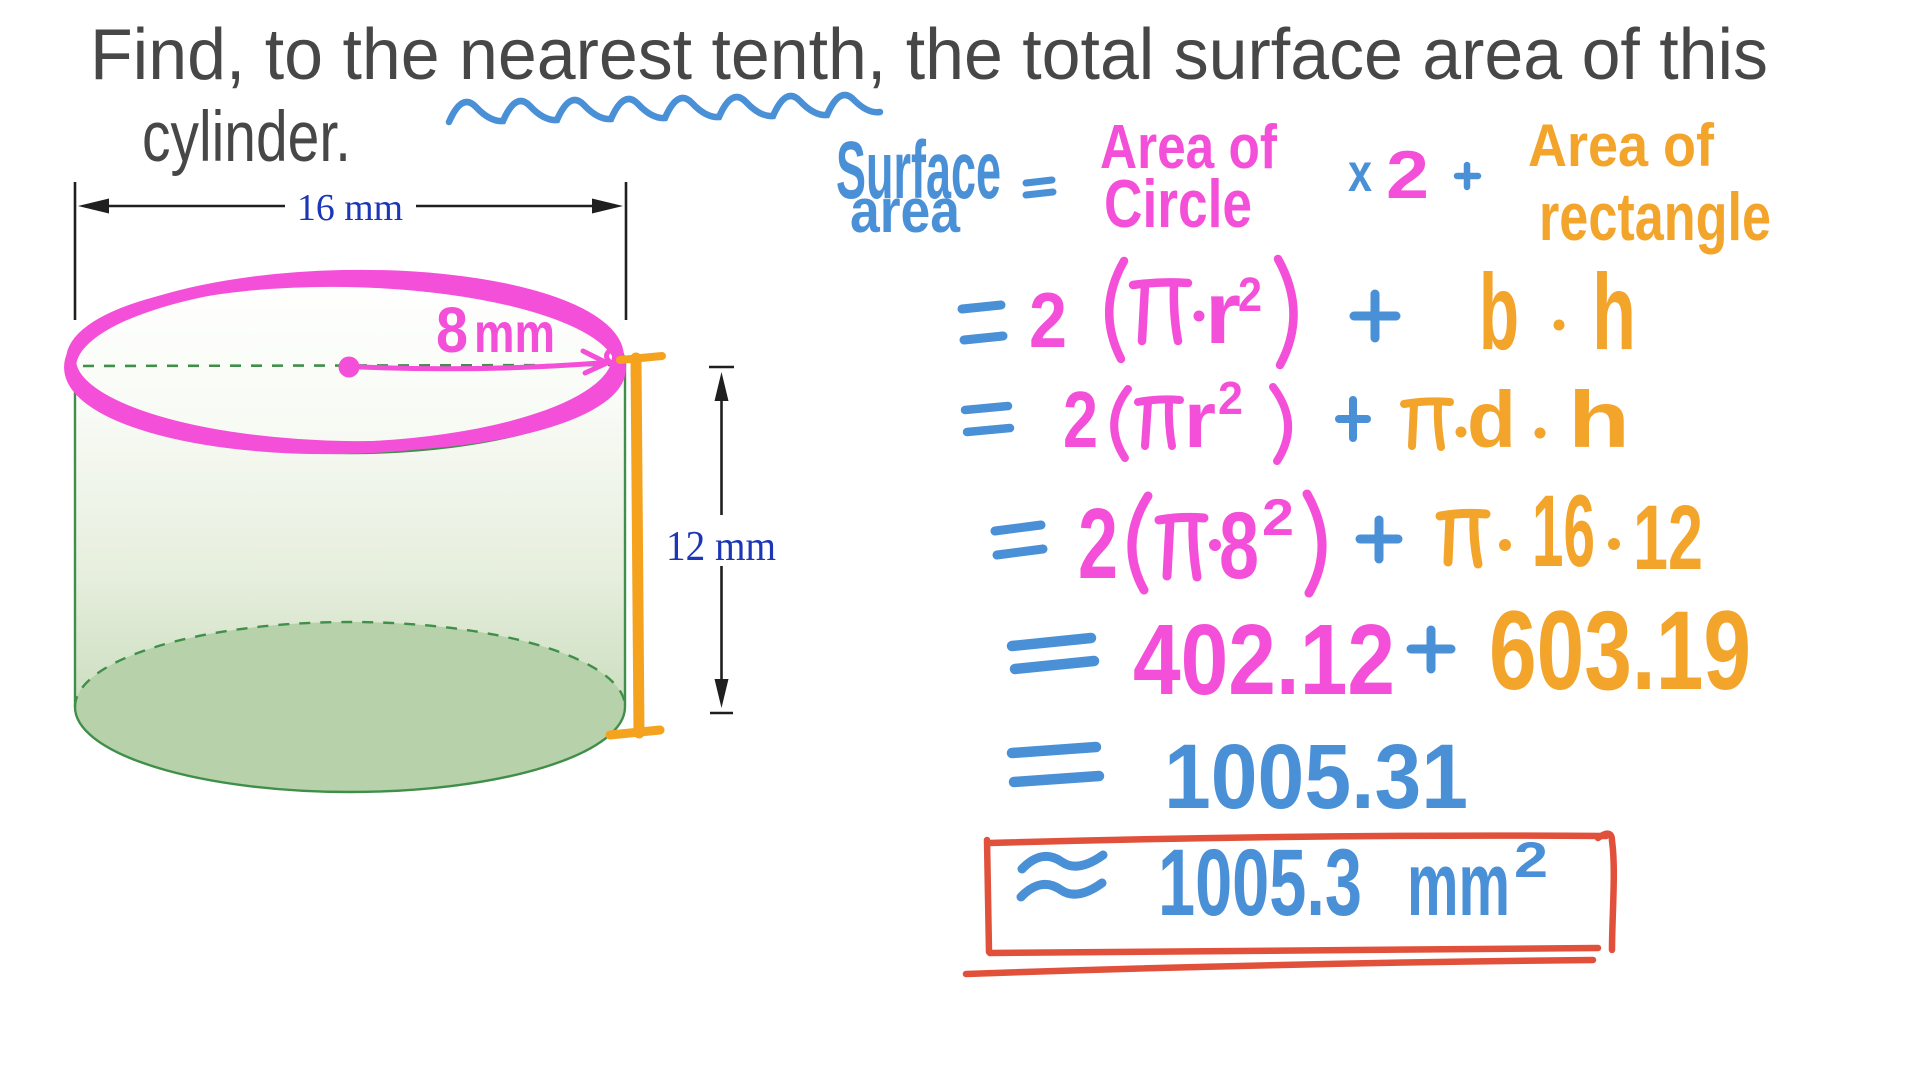 The image size is (1920, 1080). What do you see at coordinates (1264, 660) in the screenshot?
I see `svg-text: 402.12` at bounding box center [1264, 660].